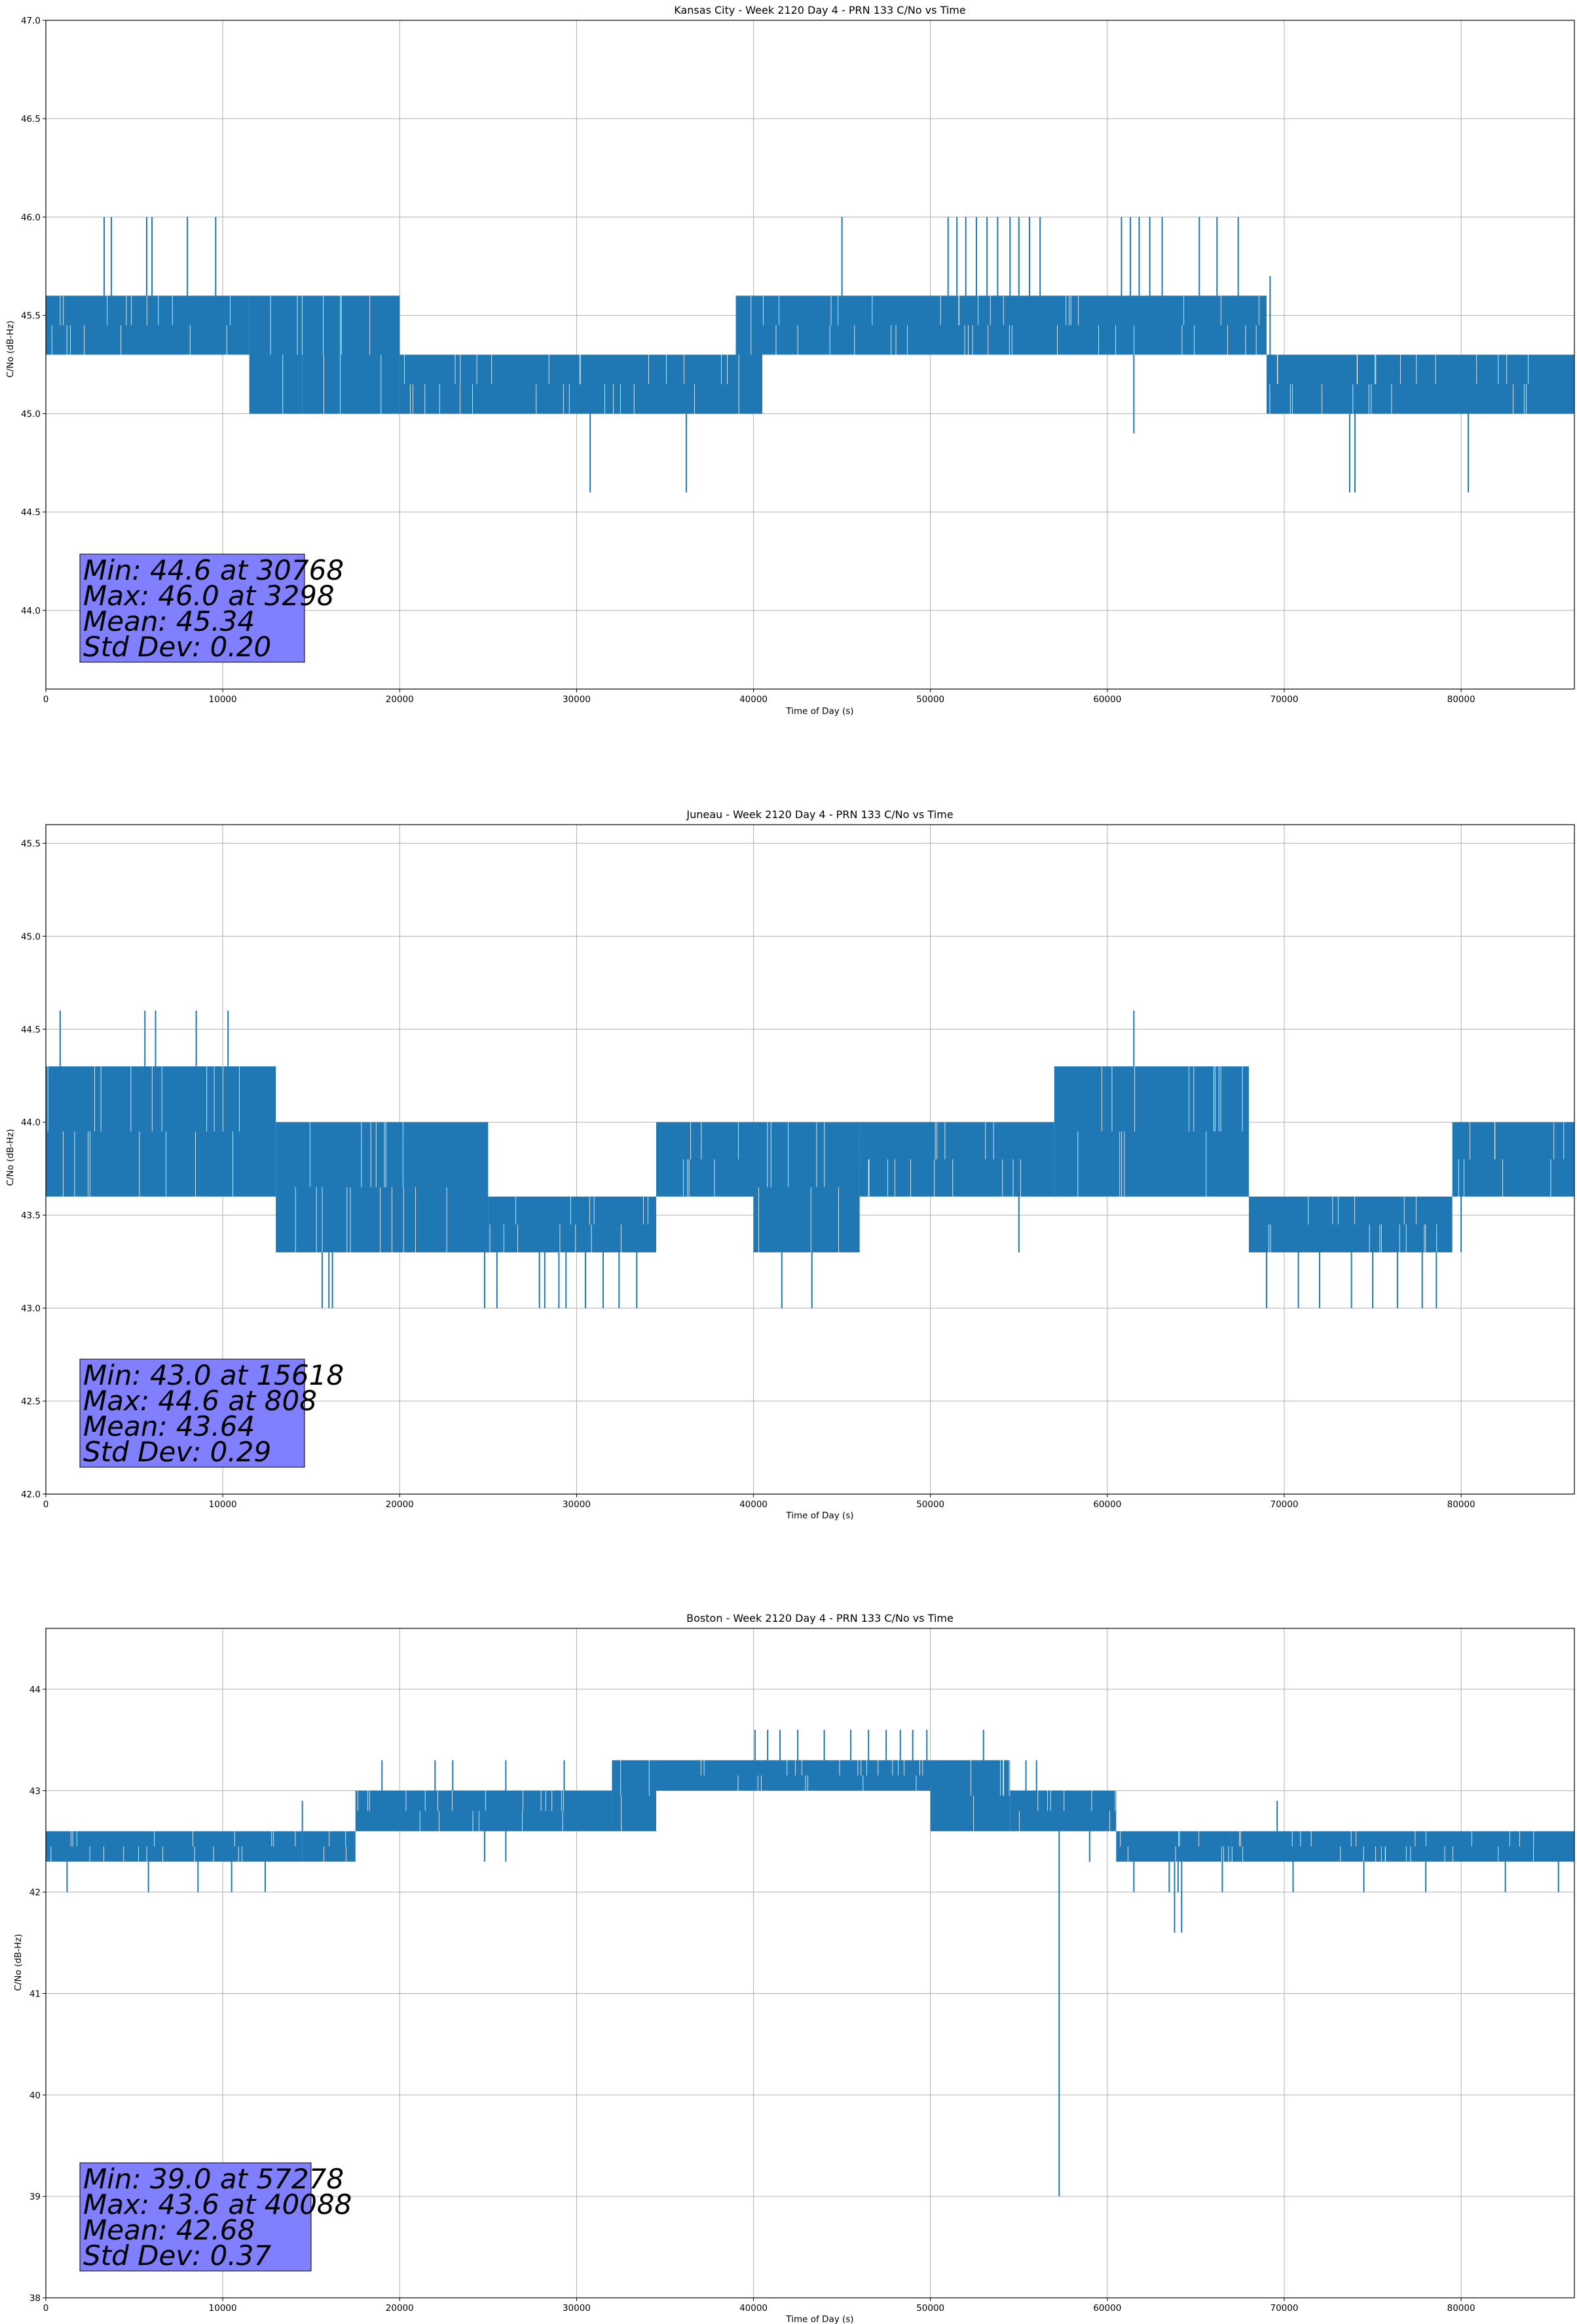  Describe the element at coordinates (169, 1426) in the screenshot. I see `stats-mean: Mean: 43.64` at that location.